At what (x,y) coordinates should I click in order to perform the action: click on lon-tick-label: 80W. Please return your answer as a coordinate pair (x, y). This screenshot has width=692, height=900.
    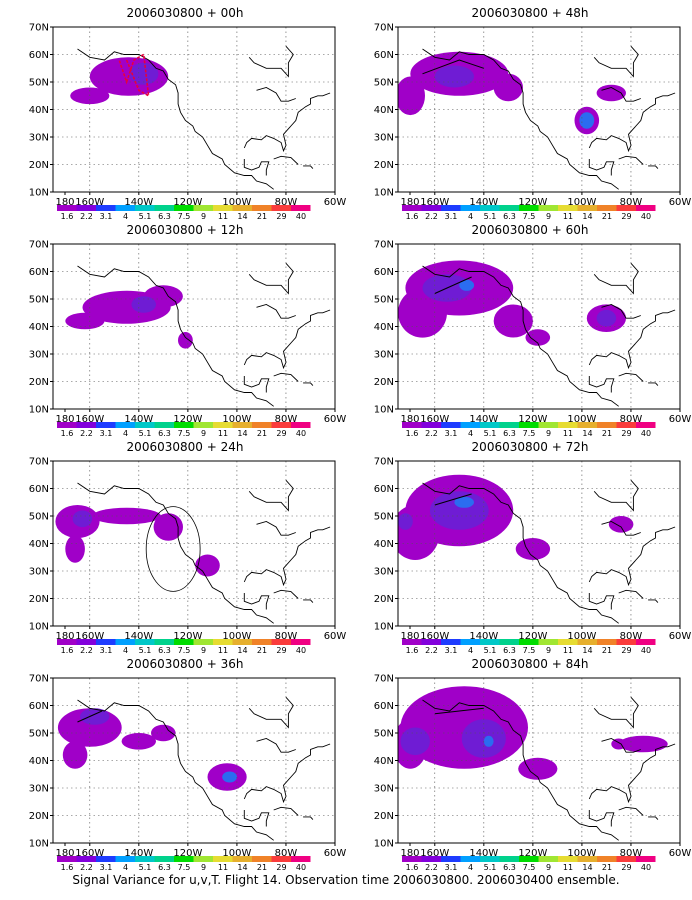
    Looking at the image, I should click on (631, 419).